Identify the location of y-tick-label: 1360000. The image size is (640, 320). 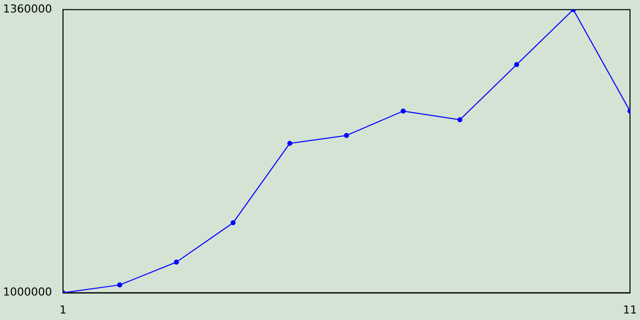
(27, 9).